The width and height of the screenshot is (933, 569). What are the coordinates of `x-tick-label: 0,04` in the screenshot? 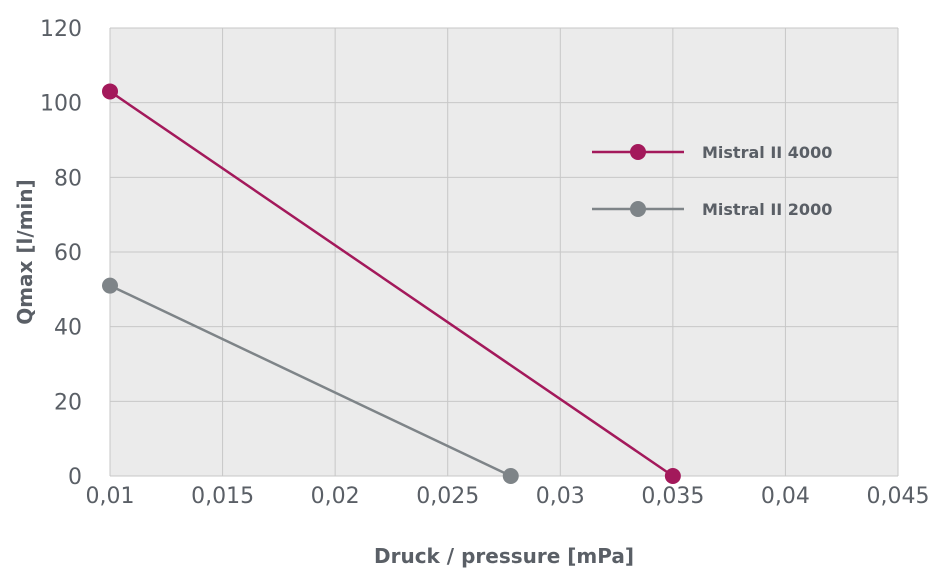 It's located at (785, 496).